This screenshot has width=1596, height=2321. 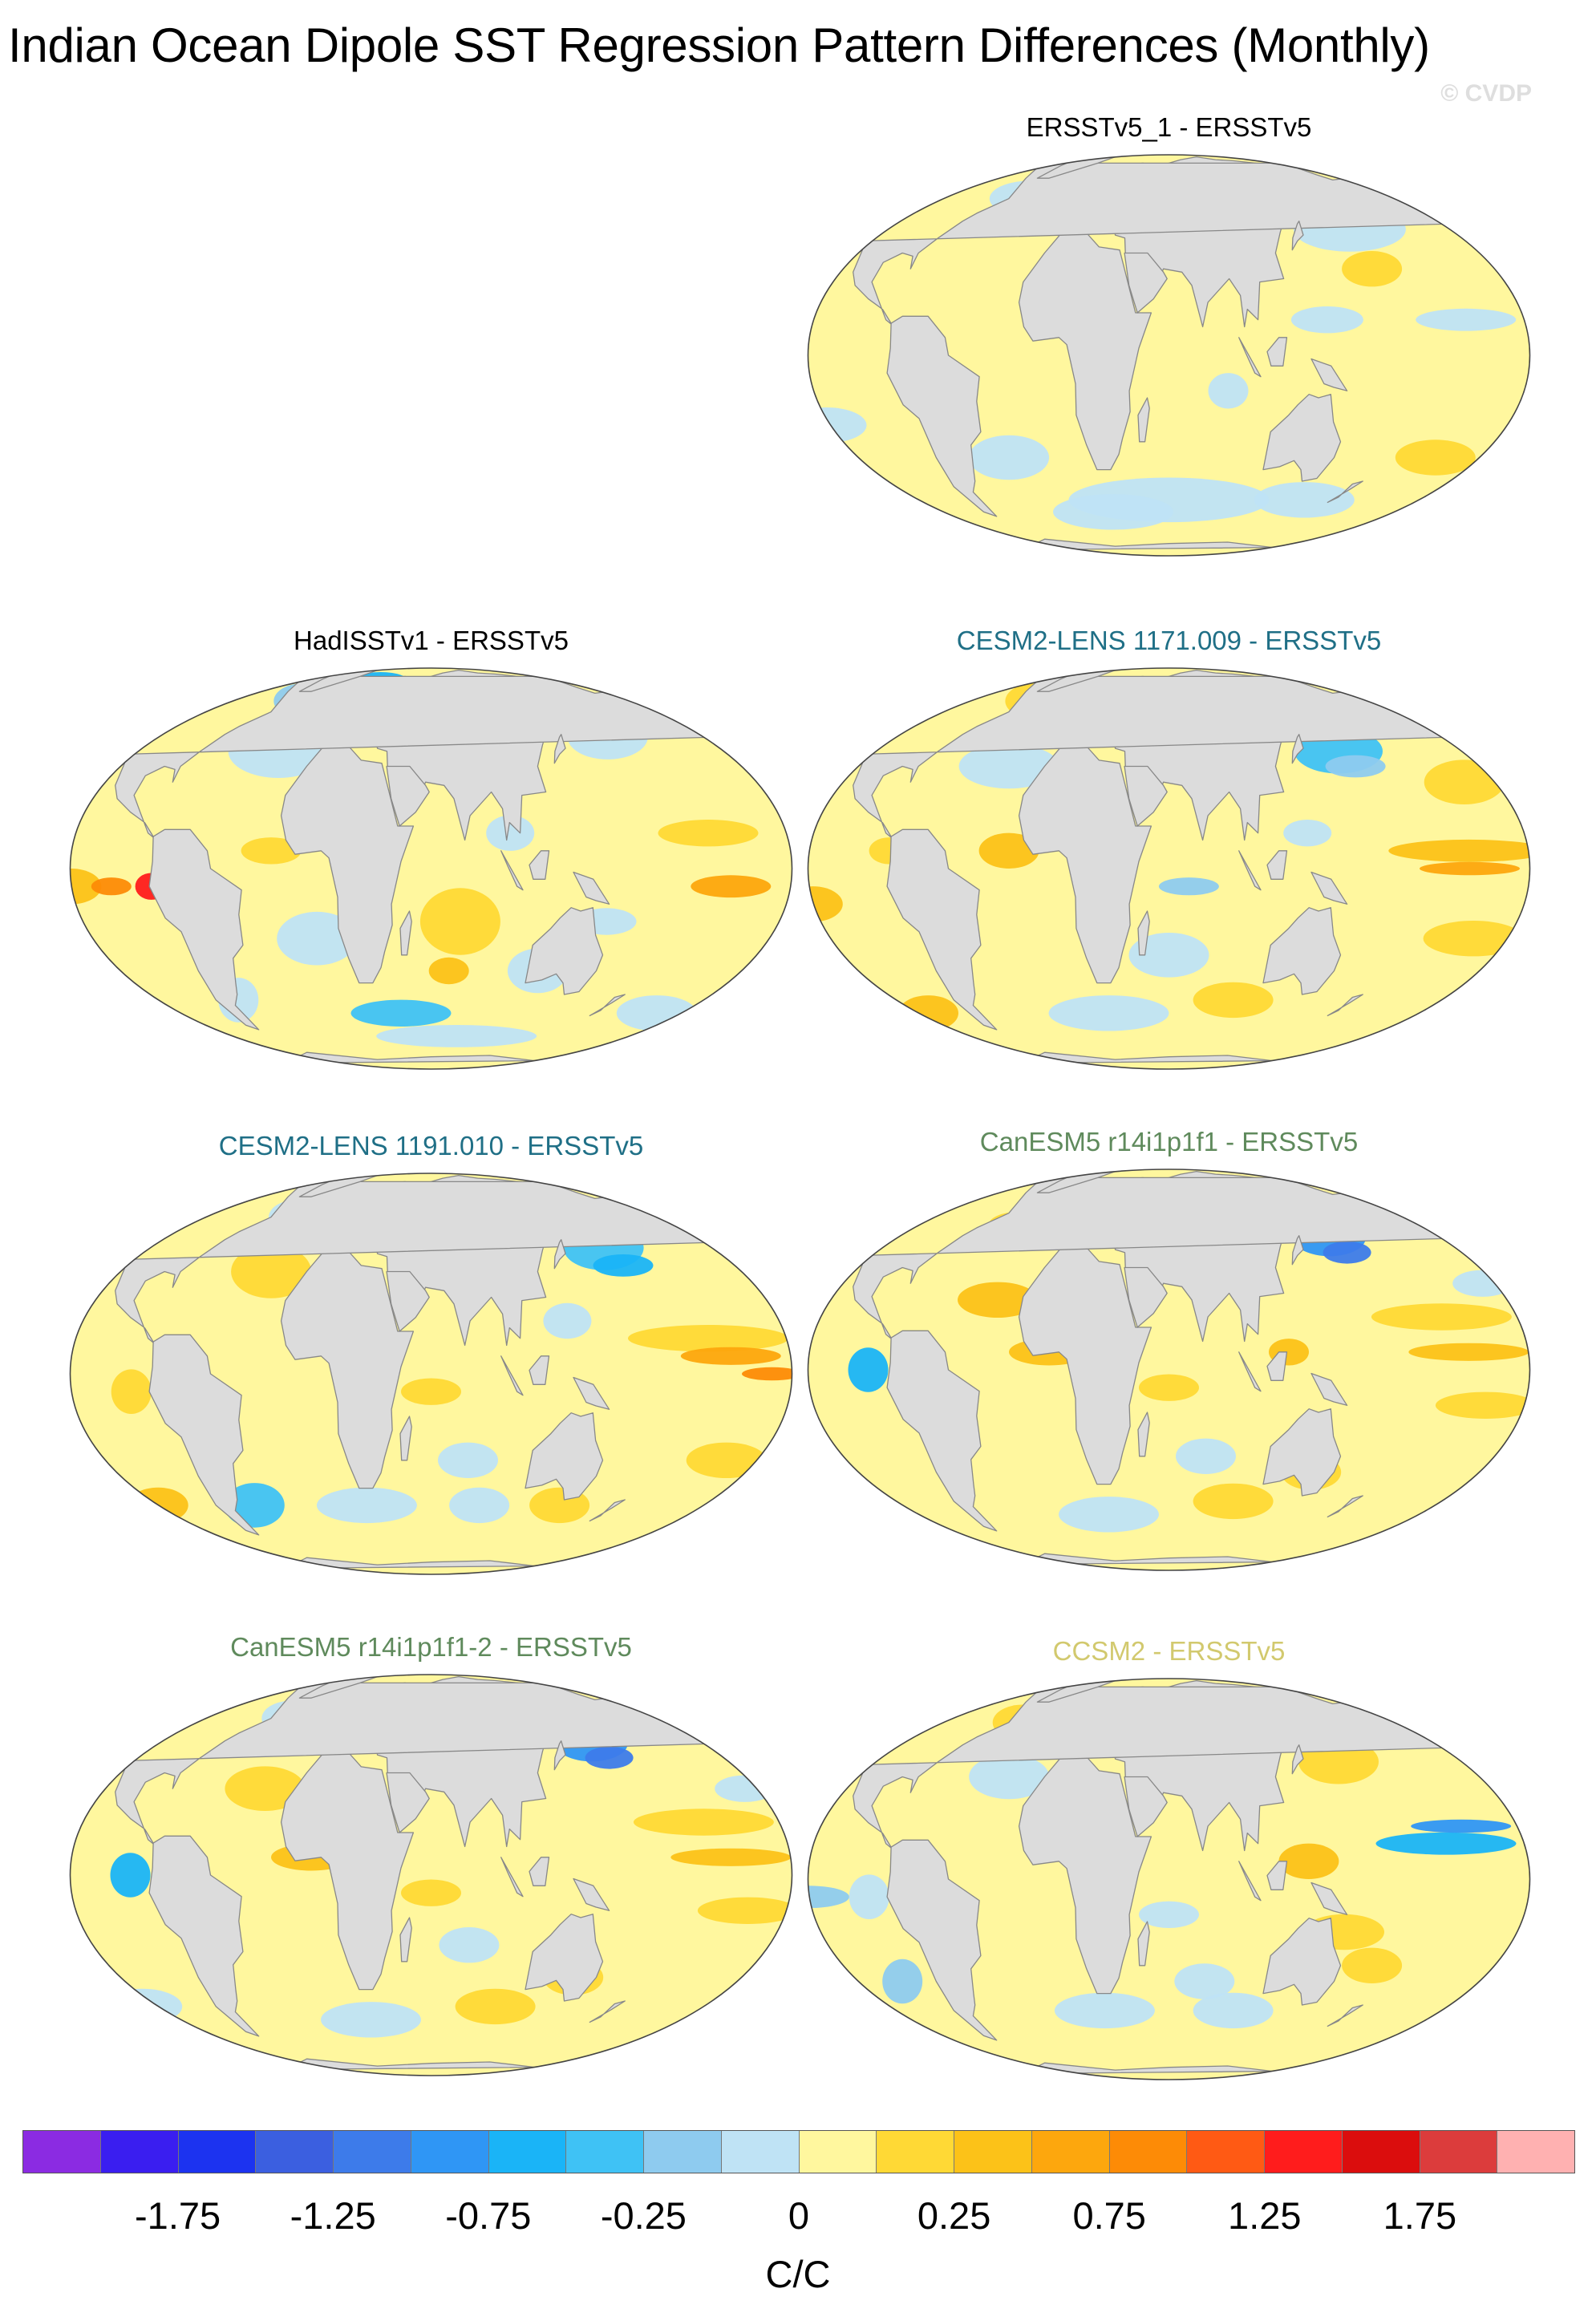 I want to click on panel-title: CCSM2 - ERSSTv5, so click(x=1169, y=1651).